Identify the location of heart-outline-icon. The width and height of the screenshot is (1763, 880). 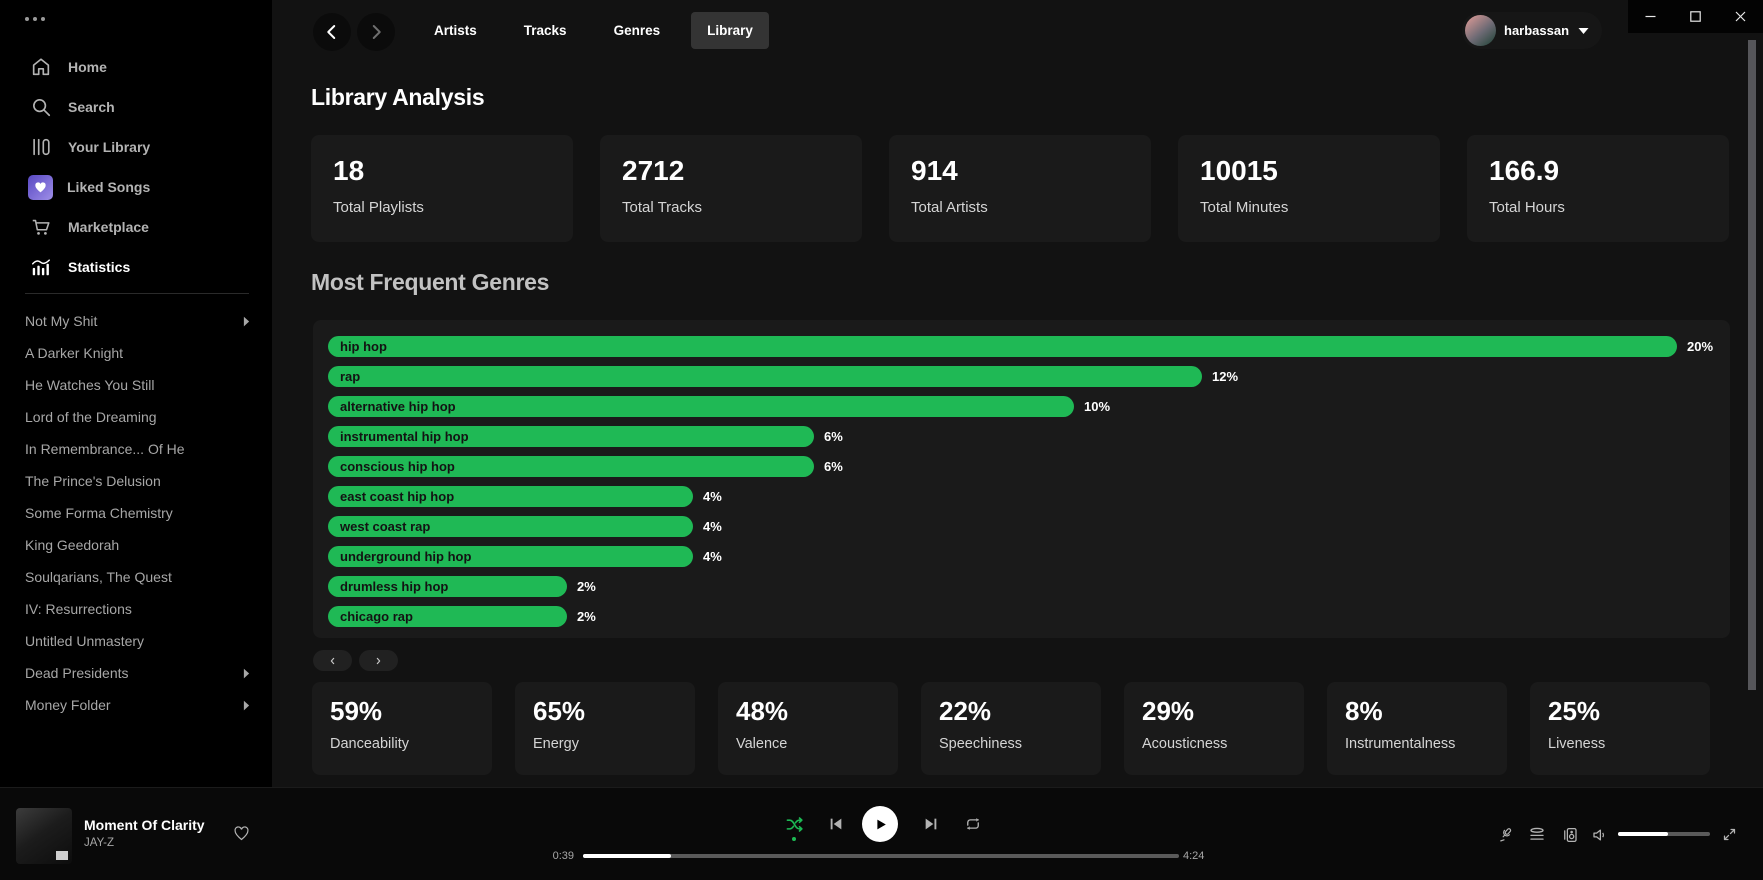
(241, 833).